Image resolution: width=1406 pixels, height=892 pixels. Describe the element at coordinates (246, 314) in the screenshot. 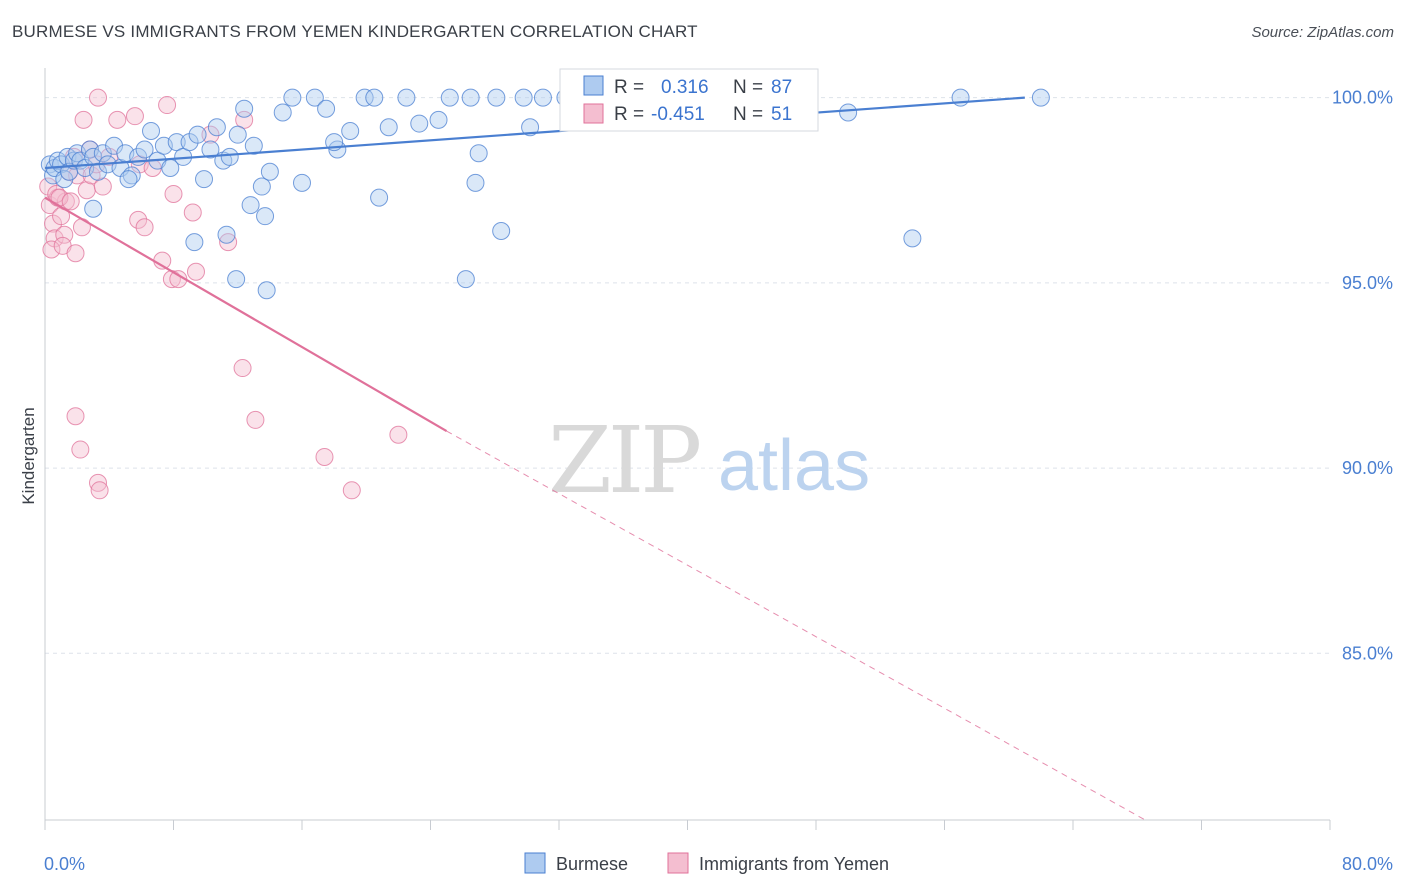

I see `trend-line-yemen` at that location.